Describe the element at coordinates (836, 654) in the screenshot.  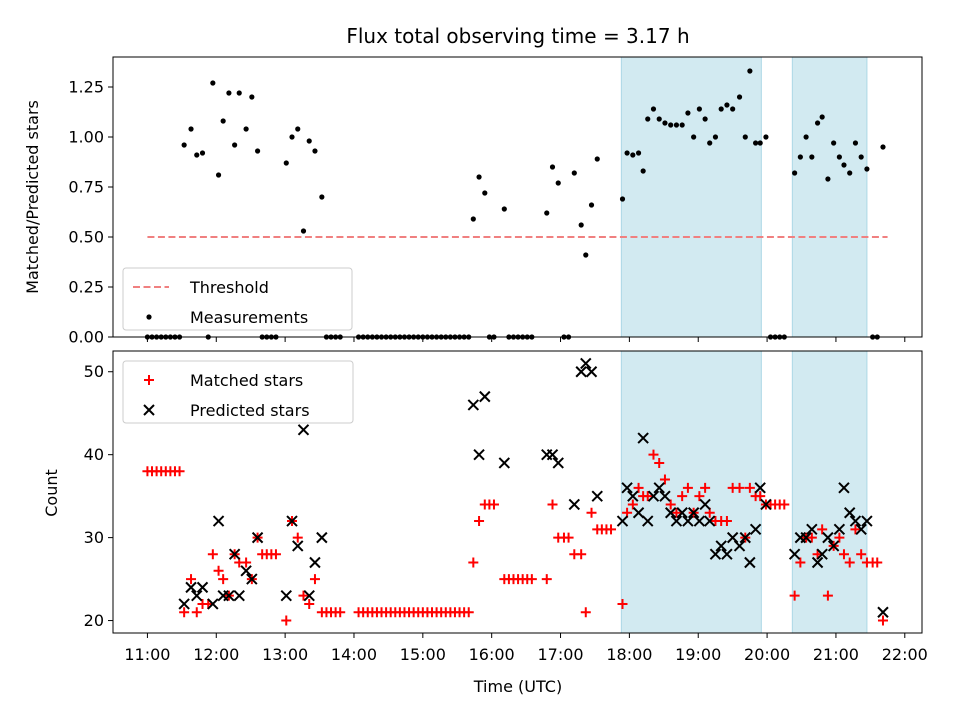
I see `x-tick-label: 21:00` at that location.